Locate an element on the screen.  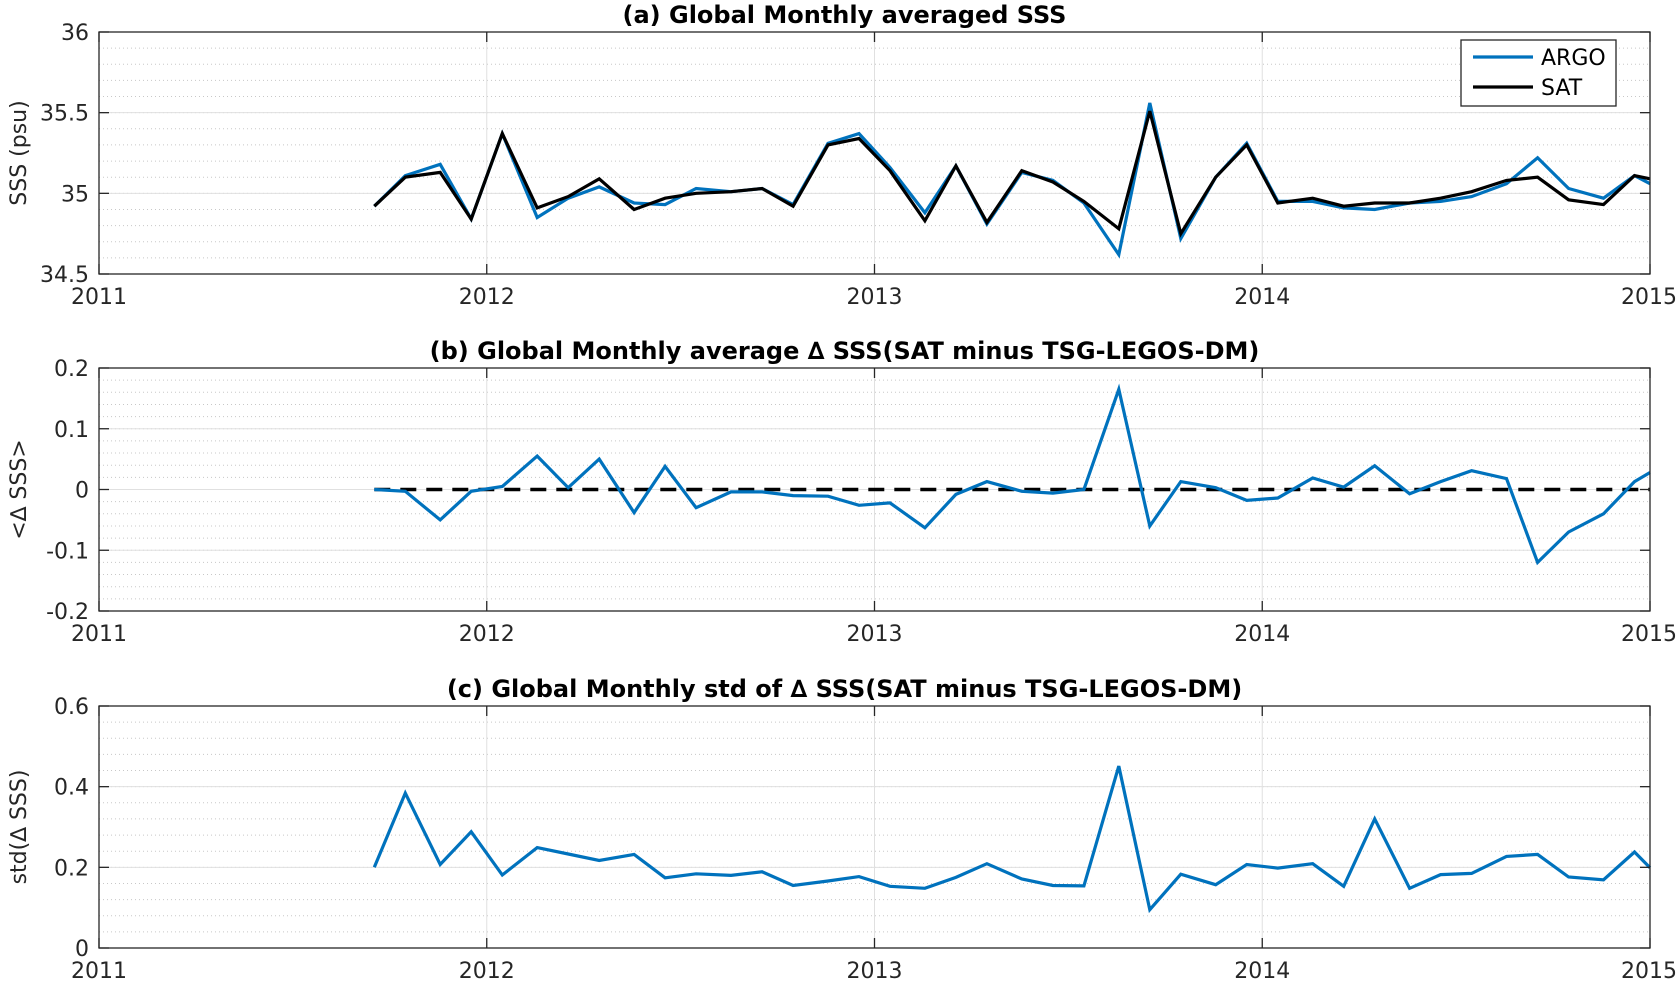
y-tick-label: 36 is located at coordinates (75, 33).